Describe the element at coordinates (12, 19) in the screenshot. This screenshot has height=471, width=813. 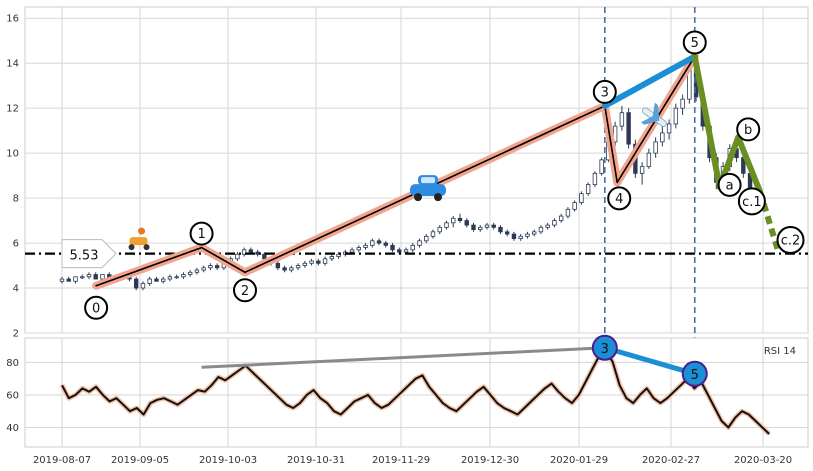
I see `price-y-tick-label: 16` at that location.